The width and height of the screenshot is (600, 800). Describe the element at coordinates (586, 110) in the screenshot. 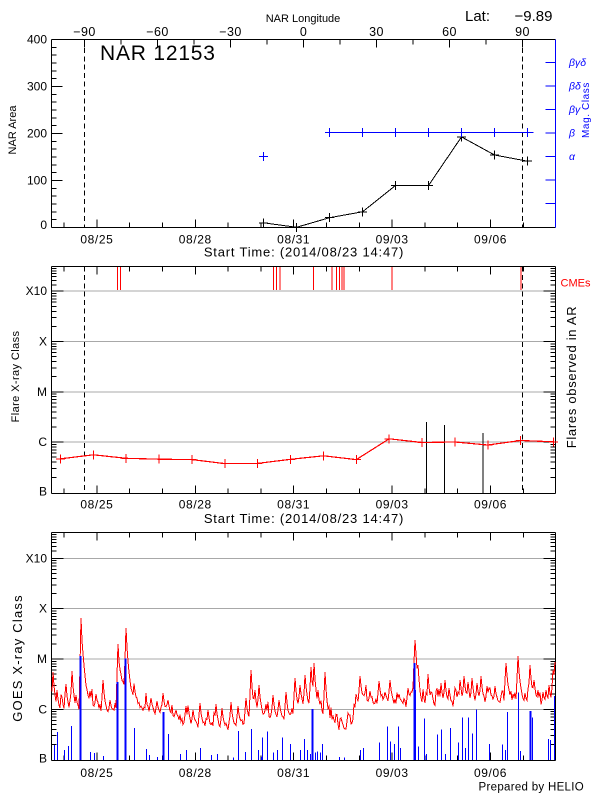

I see `svg-text: Mag. Class` at that location.